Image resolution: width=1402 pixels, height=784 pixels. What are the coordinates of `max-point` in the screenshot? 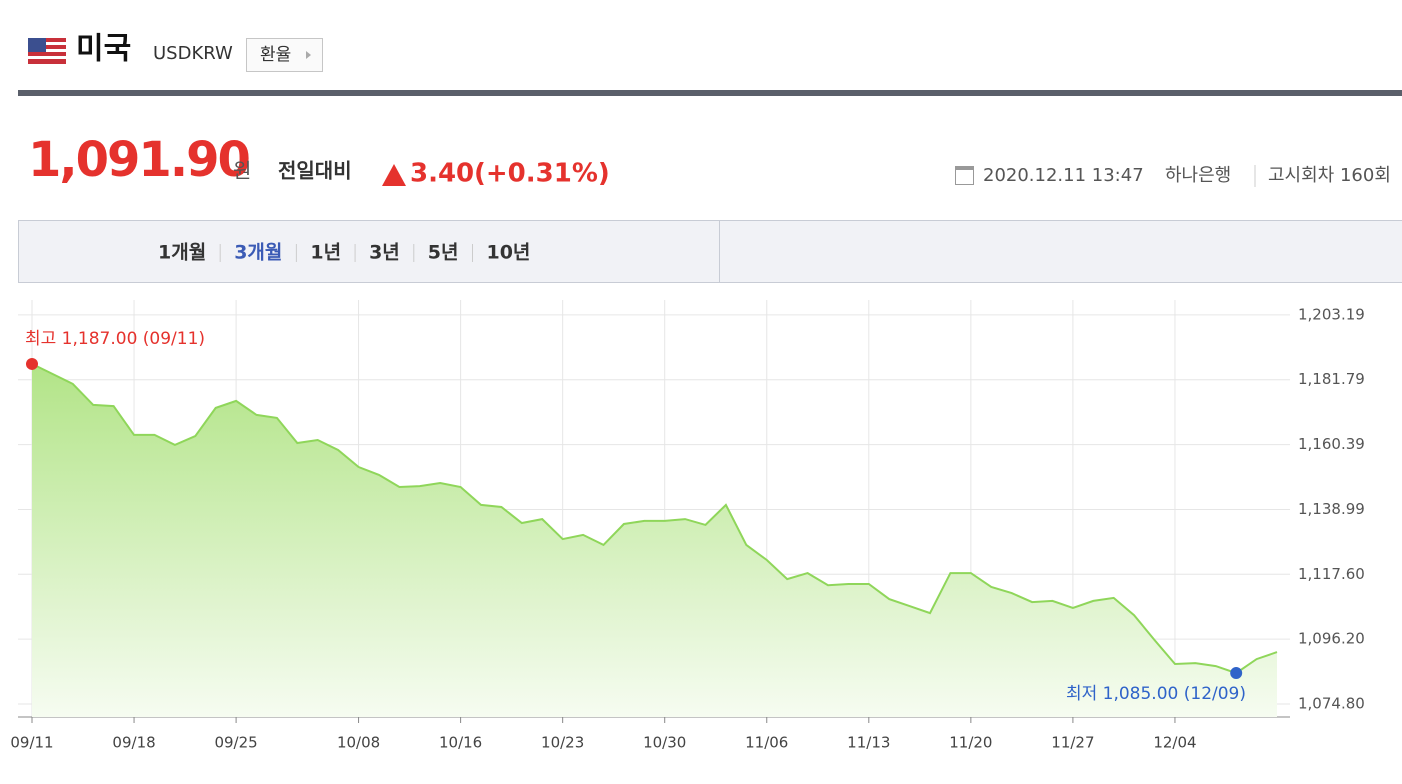 It's located at (32, 363).